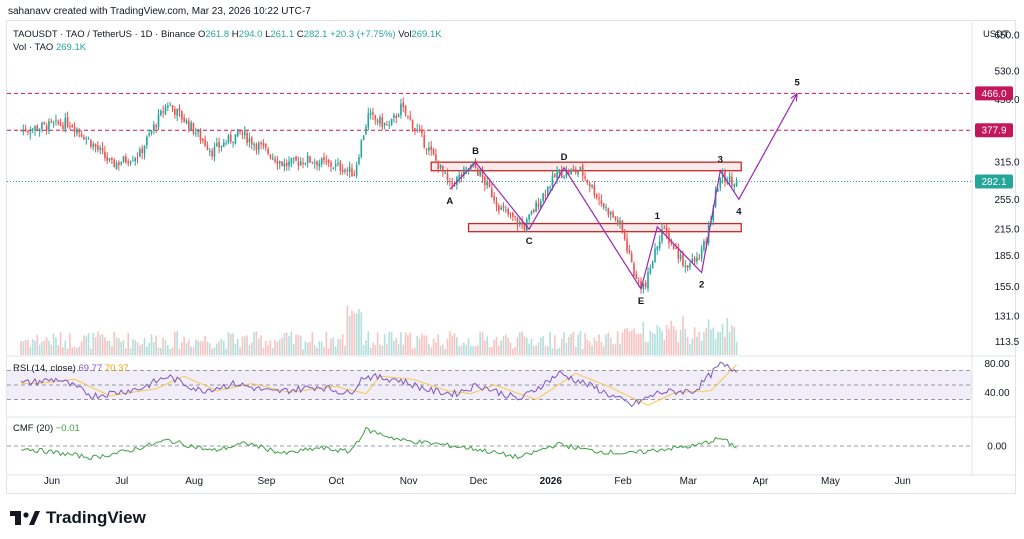  I want to click on price-label-box, so click(994, 93).